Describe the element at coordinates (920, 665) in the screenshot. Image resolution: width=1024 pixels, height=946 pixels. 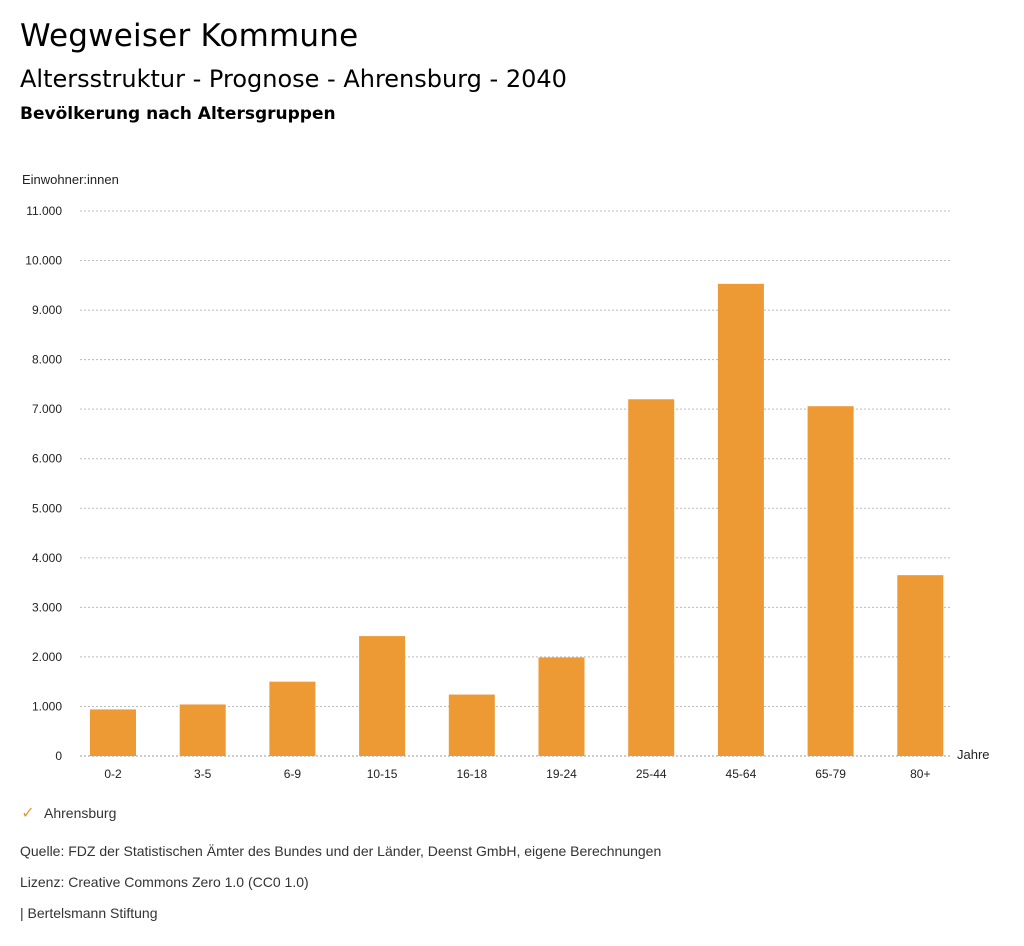
I see `bar-80+` at that location.